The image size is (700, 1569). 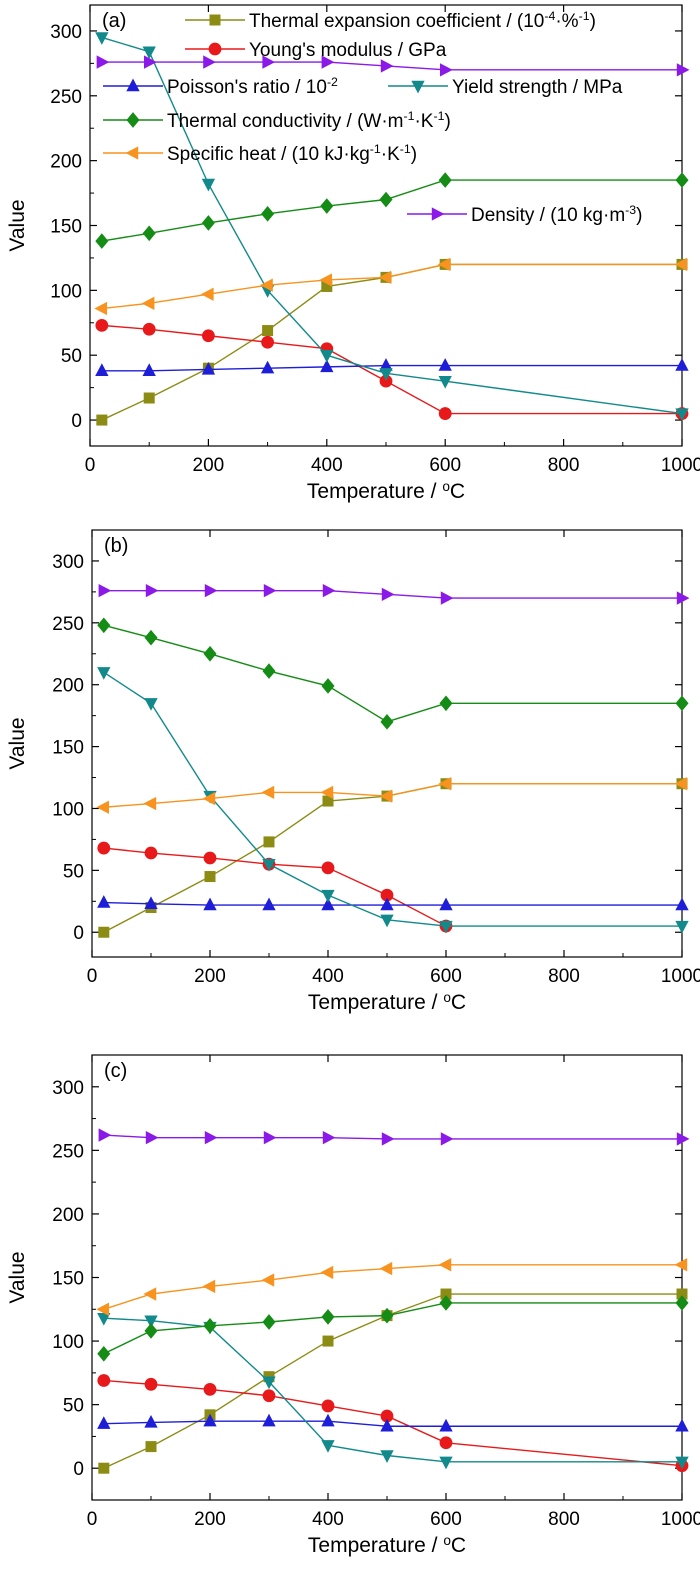 I want to click on text-run: Specific heat / (10 kJ·kg, so click(x=268, y=154).